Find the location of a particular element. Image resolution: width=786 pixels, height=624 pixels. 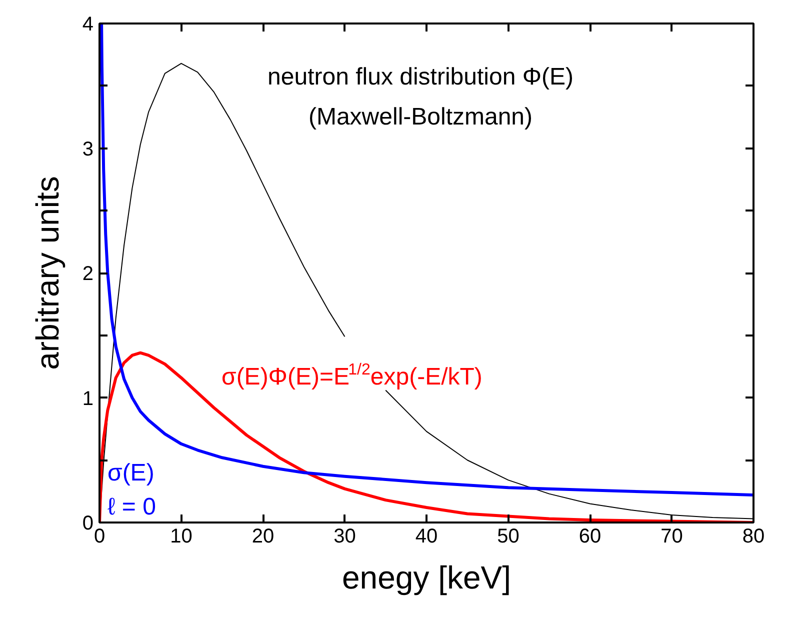

x-tick-label: 10 is located at coordinates (181, 537).